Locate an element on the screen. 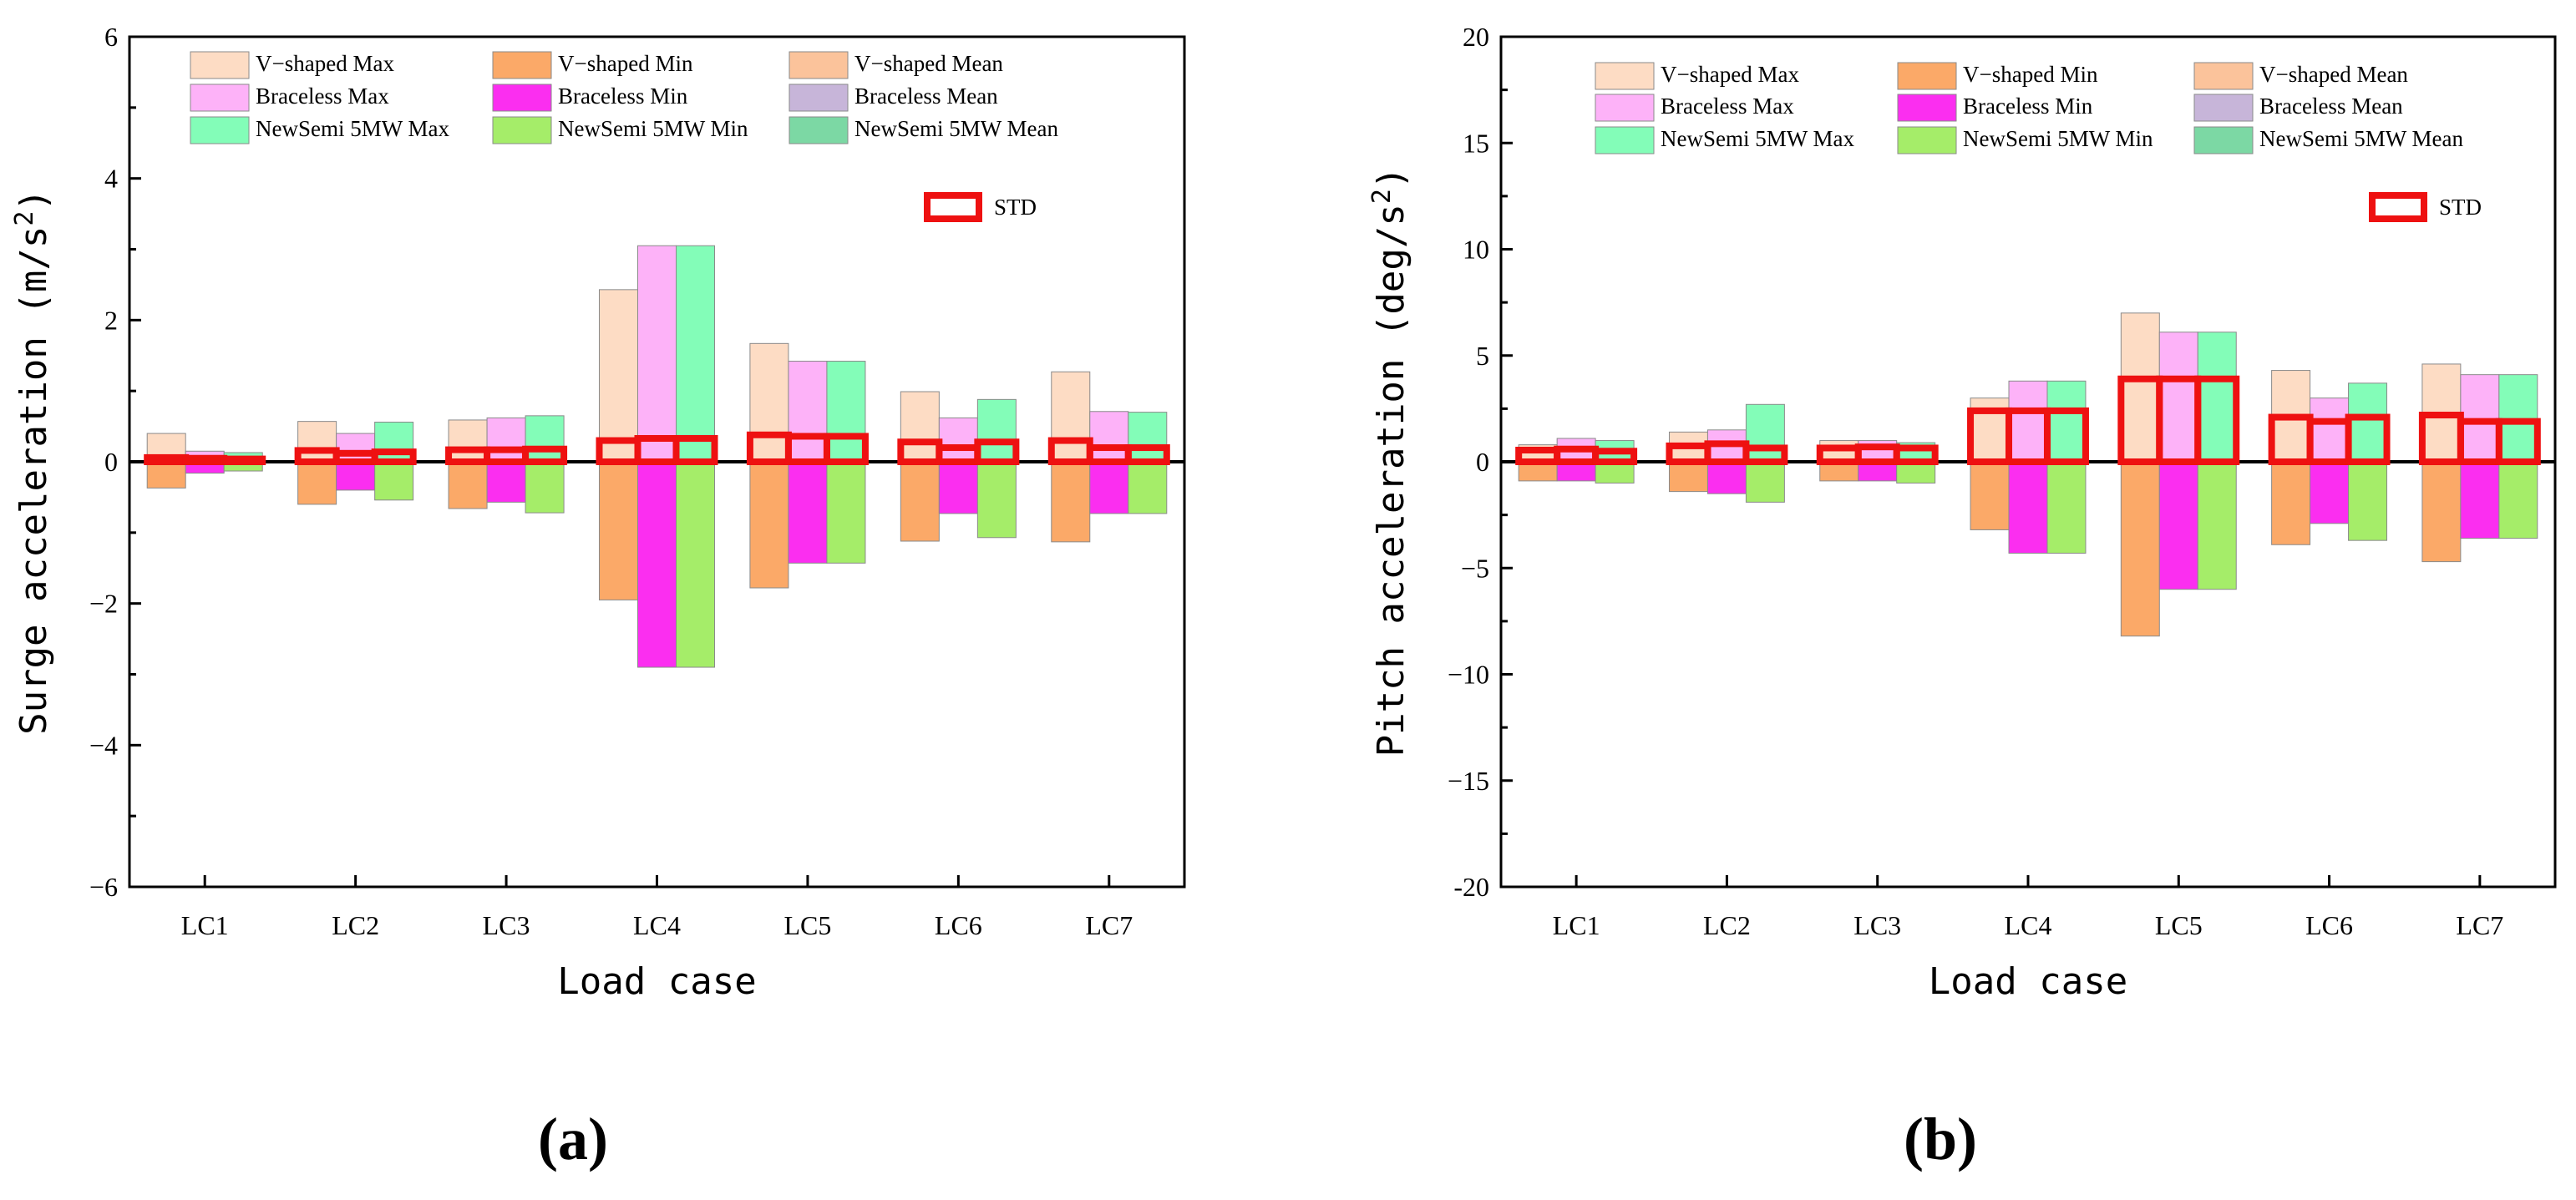 This screenshot has height=1200, width=2576. bar-braceless-min-lc2 is located at coordinates (356, 476).